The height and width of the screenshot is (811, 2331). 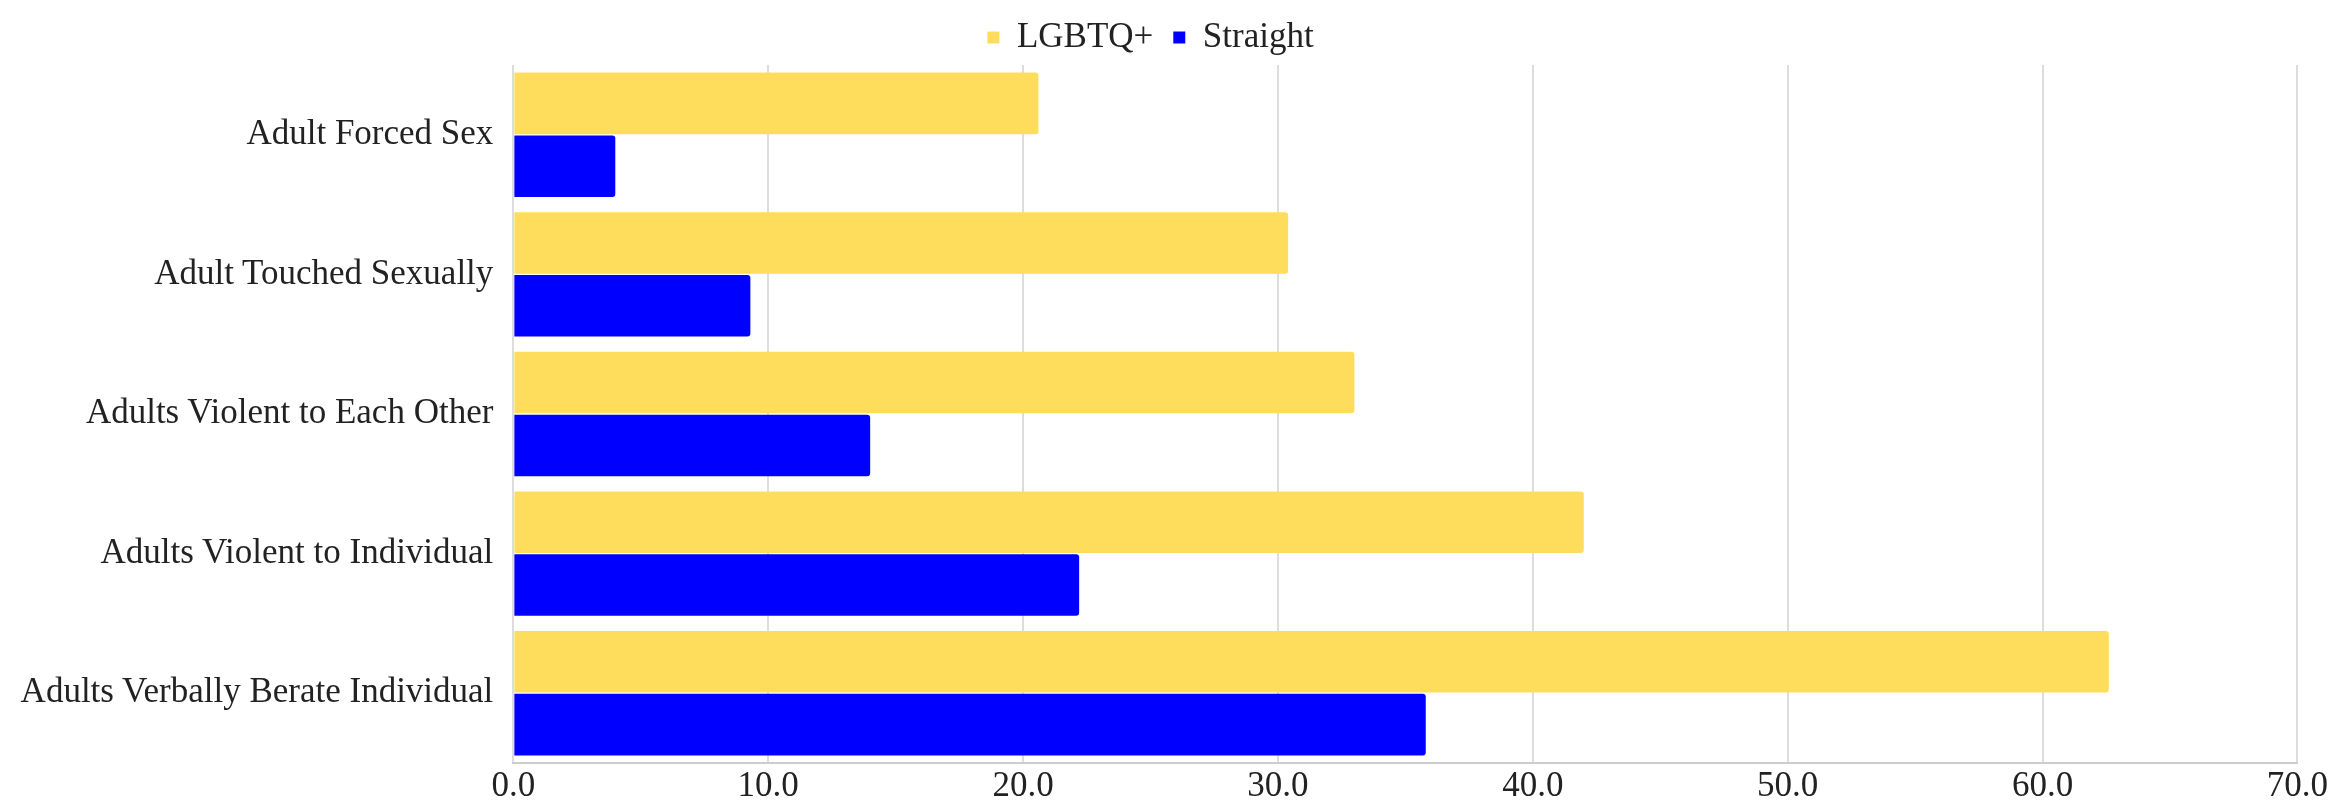 What do you see at coordinates (1533, 785) in the screenshot?
I see `x-tick-label: 40.0` at bounding box center [1533, 785].